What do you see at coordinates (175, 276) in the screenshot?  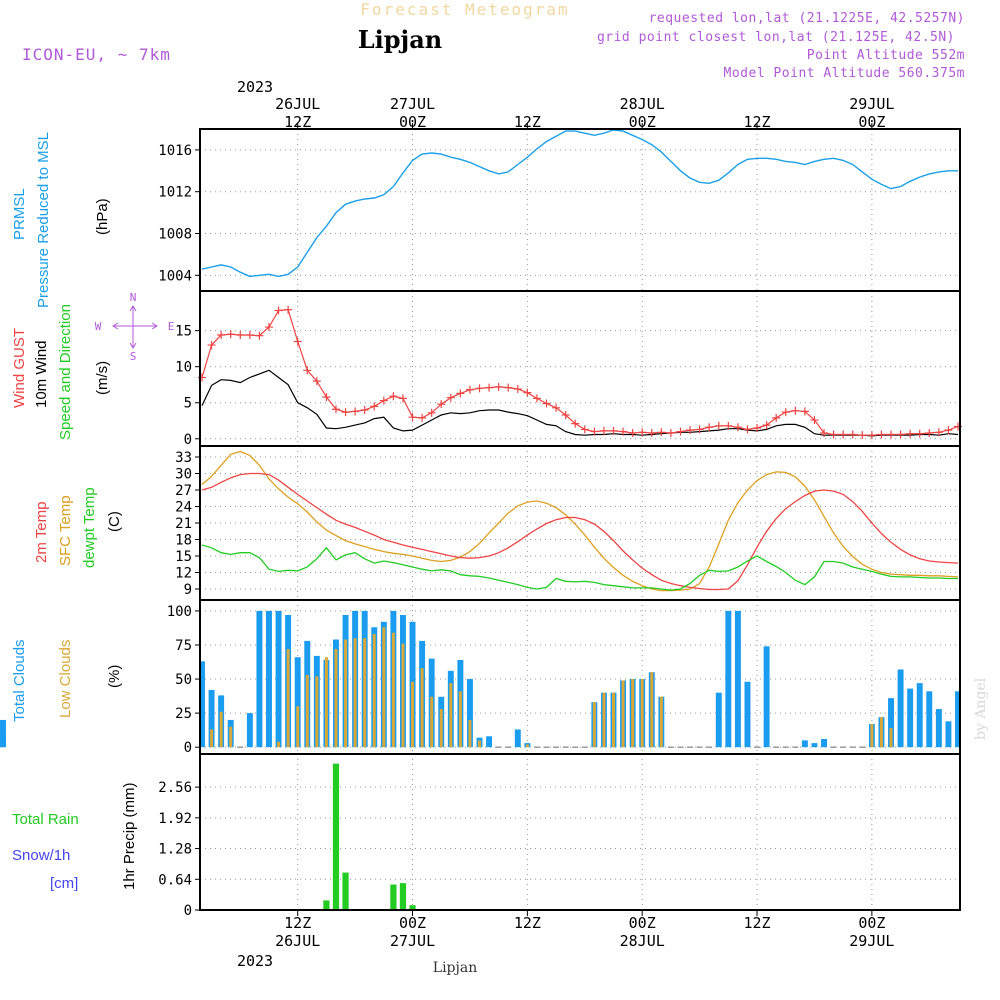 I see `pressure-ytick-label: 1004` at bounding box center [175, 276].